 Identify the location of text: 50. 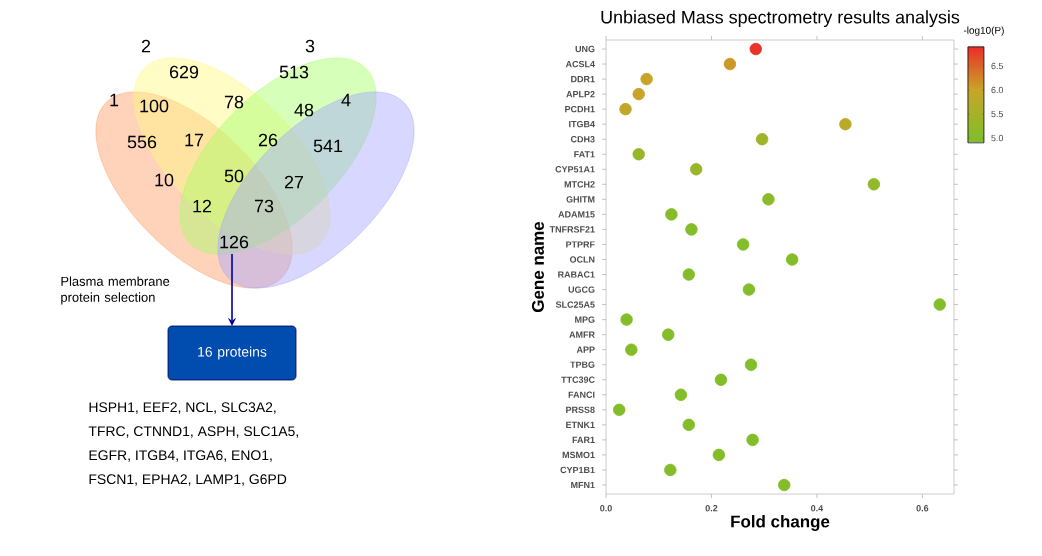
(234, 176).